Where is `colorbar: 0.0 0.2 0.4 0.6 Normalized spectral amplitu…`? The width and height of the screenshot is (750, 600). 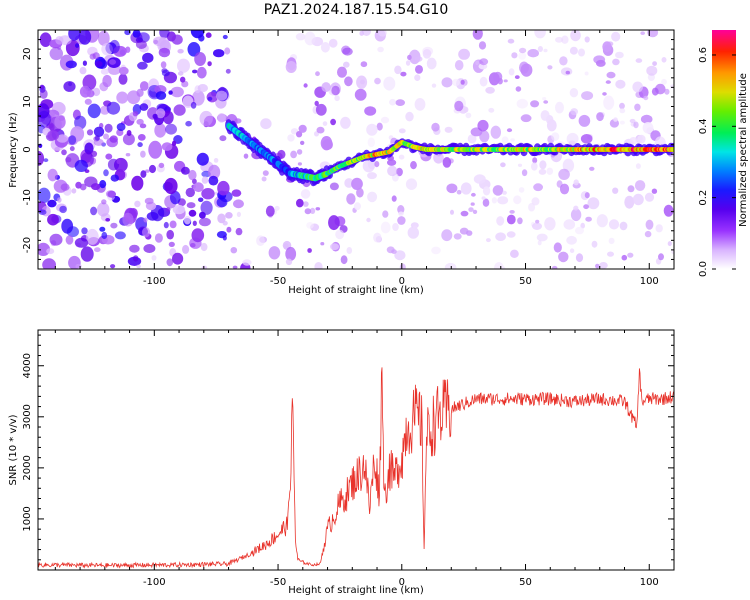
colorbar: 0.0 0.2 0.4 0.6 Normalized spectral amplitu… is located at coordinates (723, 153).